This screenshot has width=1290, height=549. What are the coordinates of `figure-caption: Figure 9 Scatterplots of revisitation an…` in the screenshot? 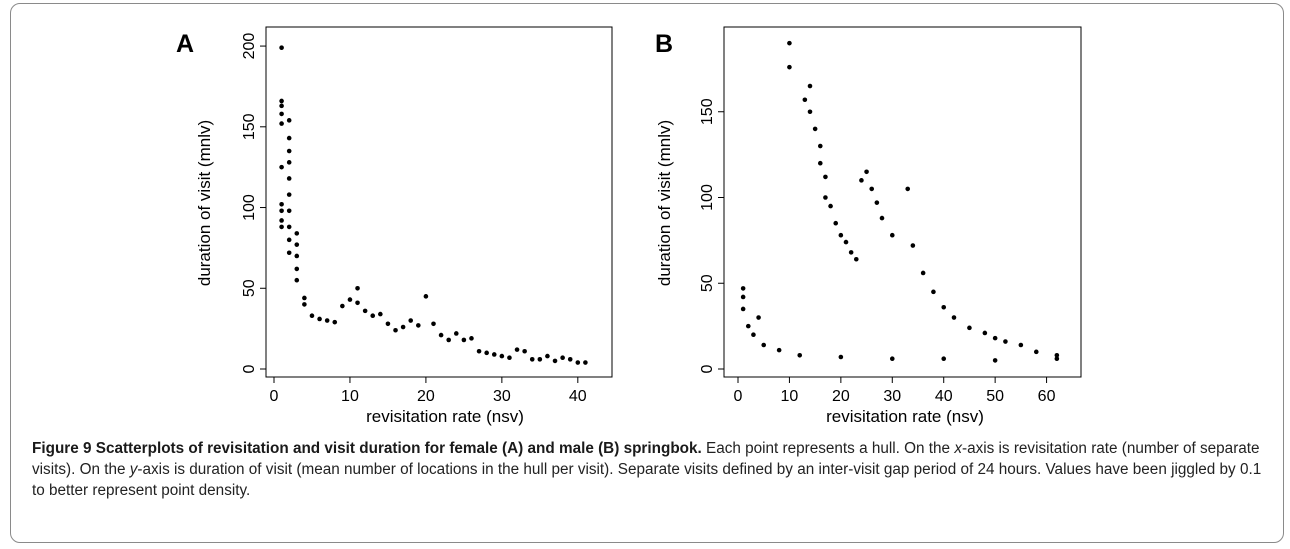 It's located at (654, 469).